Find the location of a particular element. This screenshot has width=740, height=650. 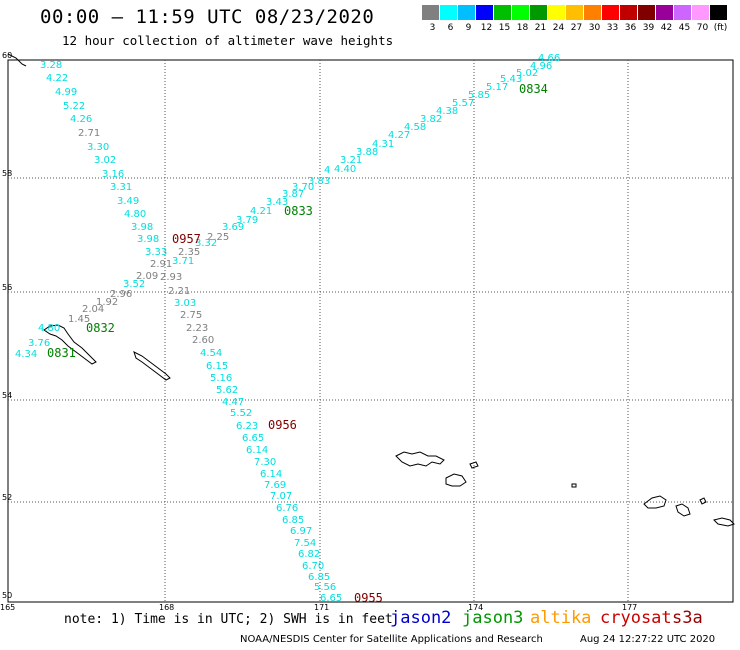

satellite-legend-cryosat: cryosat is located at coordinates (636, 618).